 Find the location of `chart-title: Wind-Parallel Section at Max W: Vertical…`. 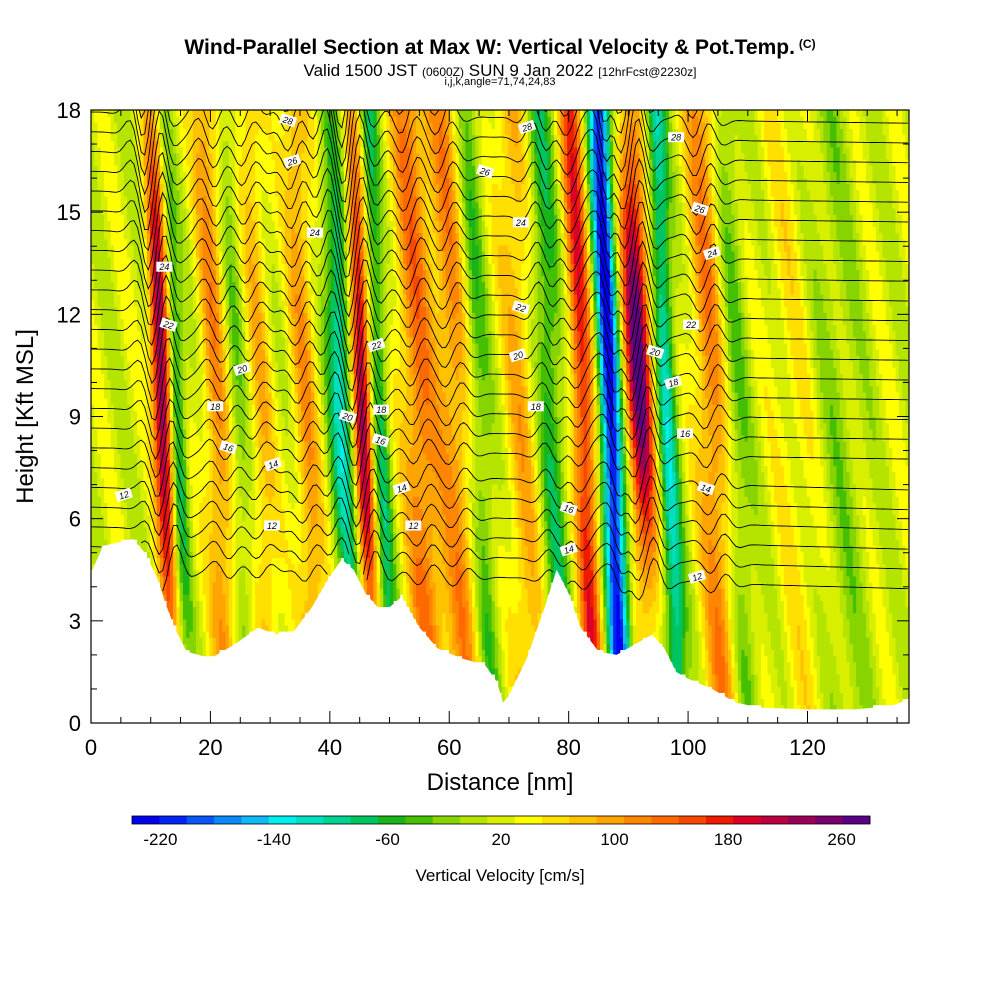

chart-title: Wind-Parallel Section at Max W: Vertical… is located at coordinates (500, 48).